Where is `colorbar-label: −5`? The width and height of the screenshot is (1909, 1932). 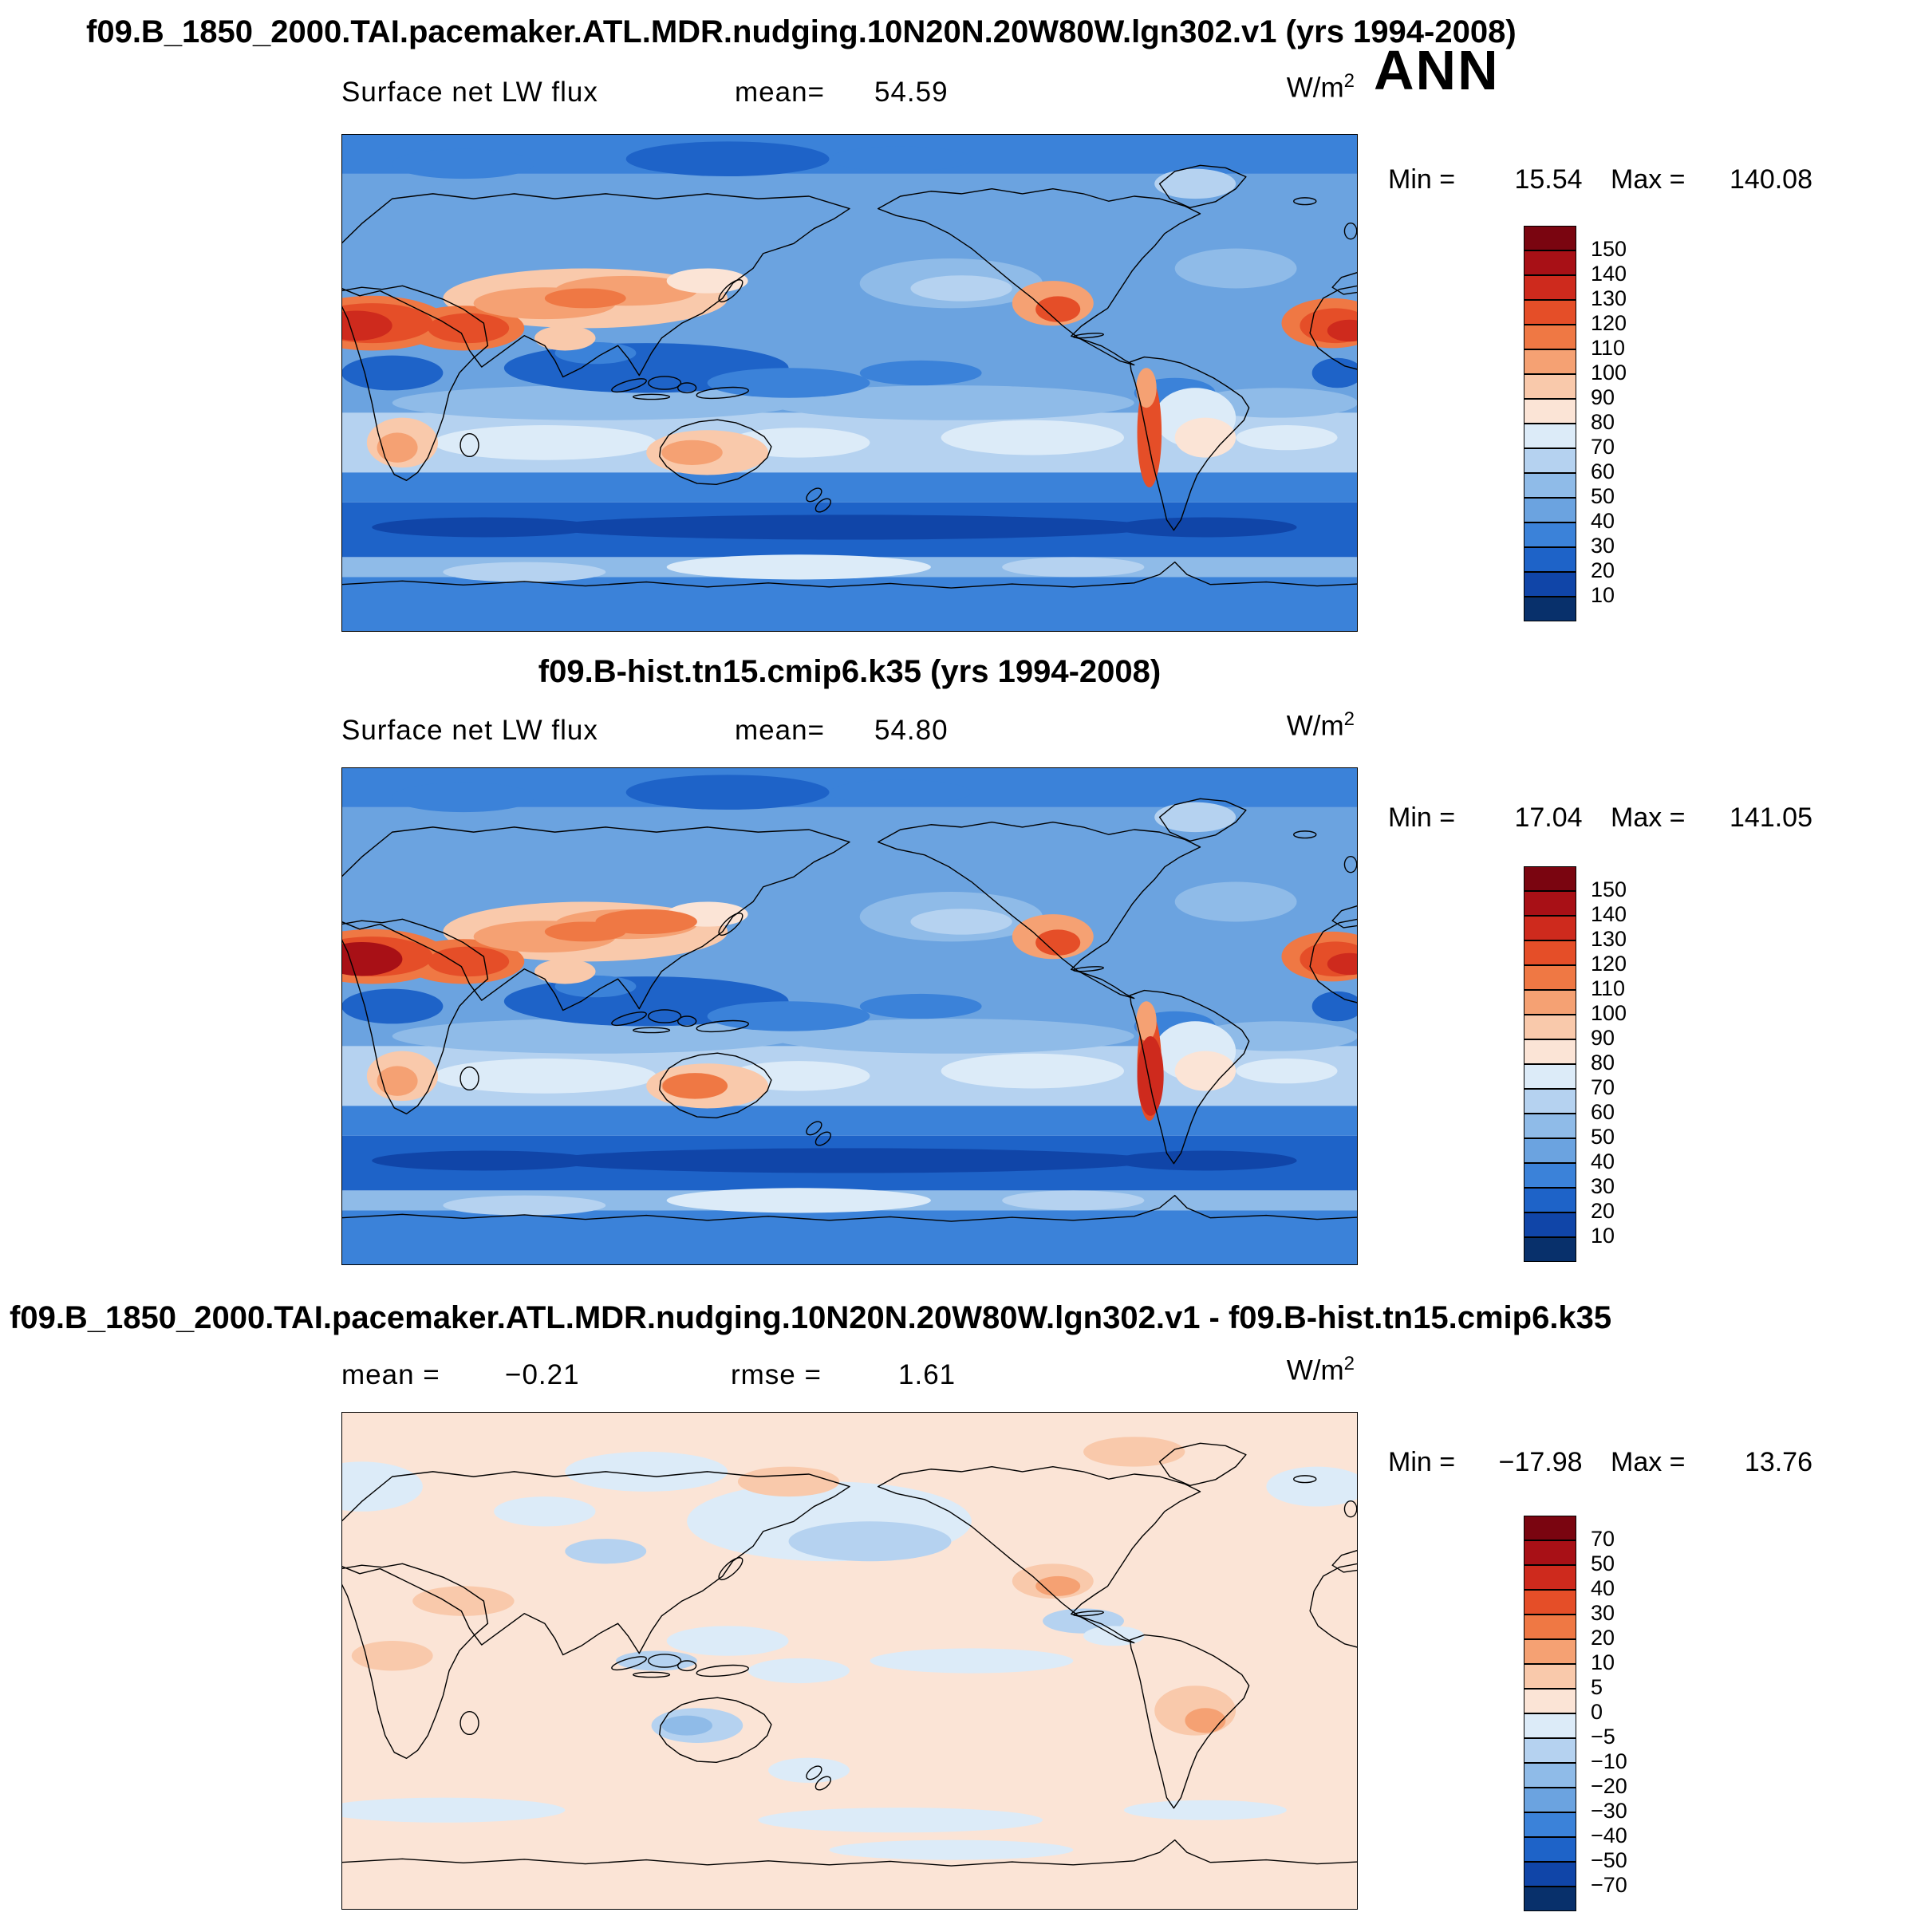 colorbar-label: −5 is located at coordinates (1603, 1736).